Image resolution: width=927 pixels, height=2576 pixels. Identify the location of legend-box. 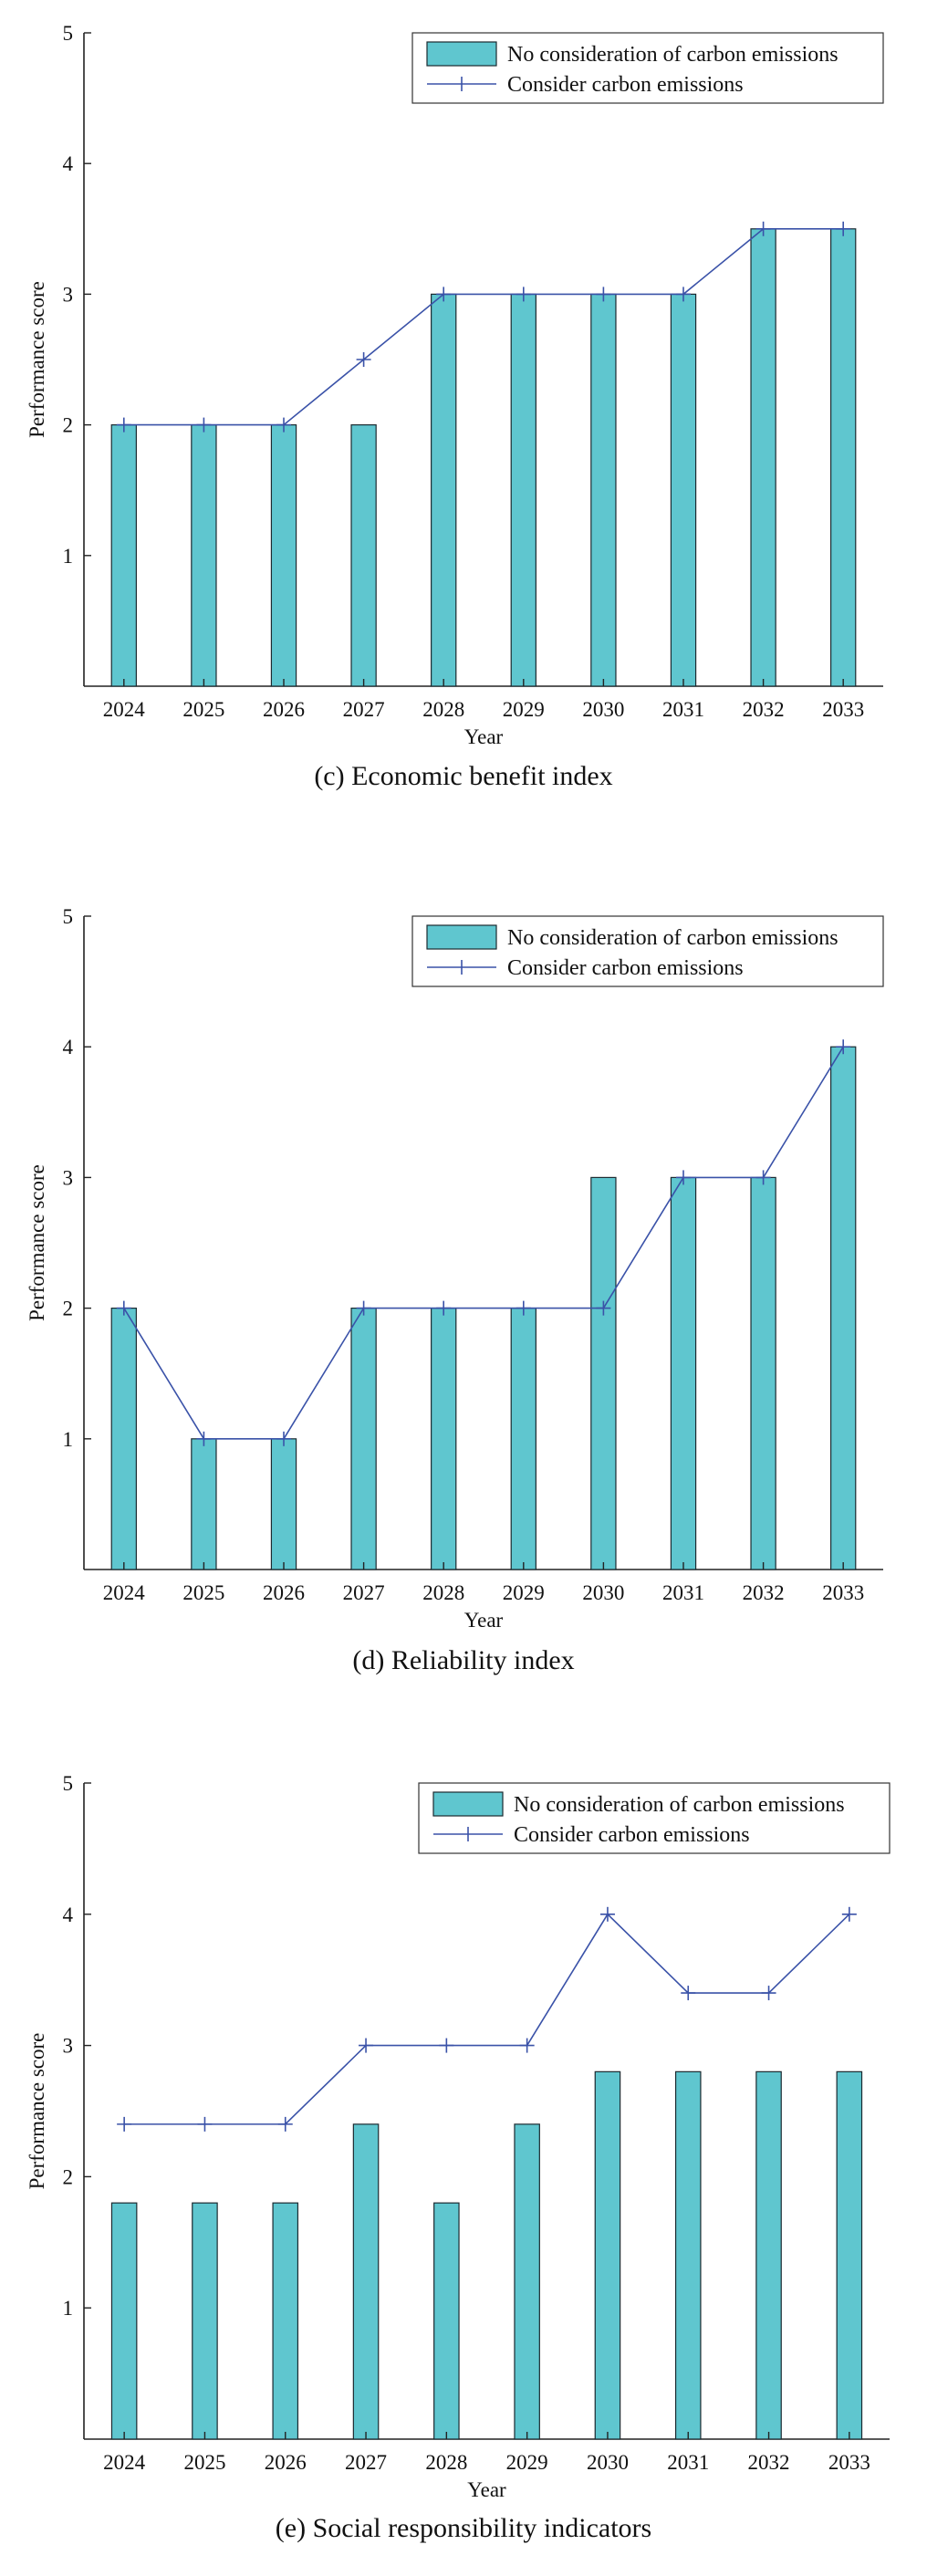
(647, 951).